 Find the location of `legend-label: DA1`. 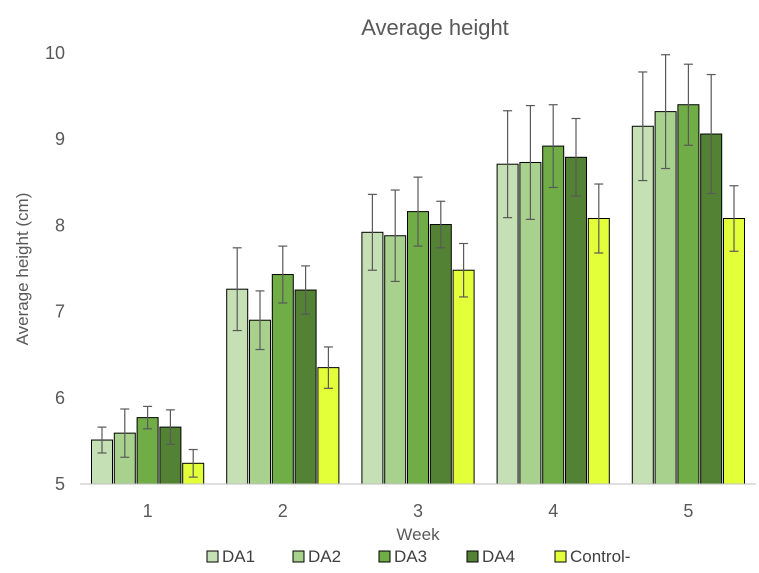

legend-label: DA1 is located at coordinates (238, 556).